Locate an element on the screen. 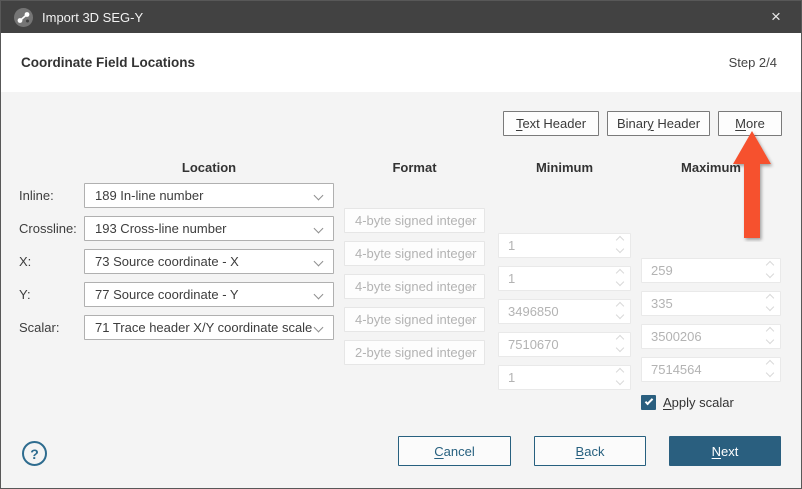 The width and height of the screenshot is (802, 489). step-indicator: Step 2/4 is located at coordinates (752, 62).